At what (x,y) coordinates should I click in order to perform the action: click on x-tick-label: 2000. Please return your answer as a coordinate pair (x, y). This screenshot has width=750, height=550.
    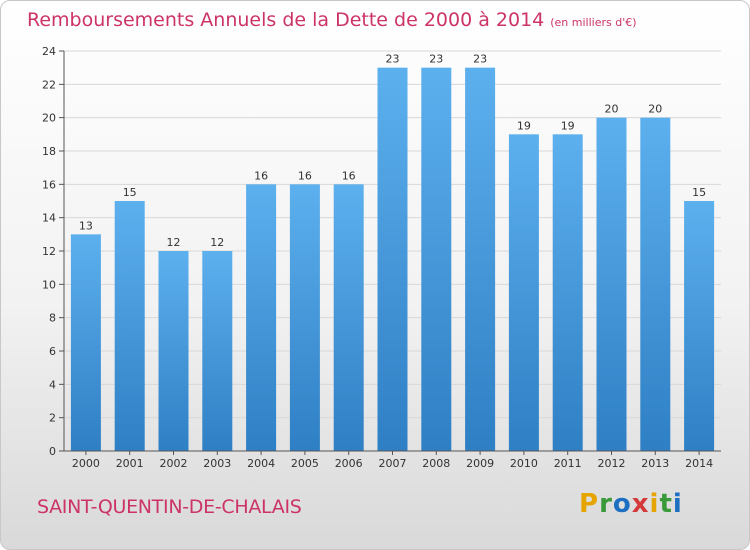
    Looking at the image, I should click on (86, 463).